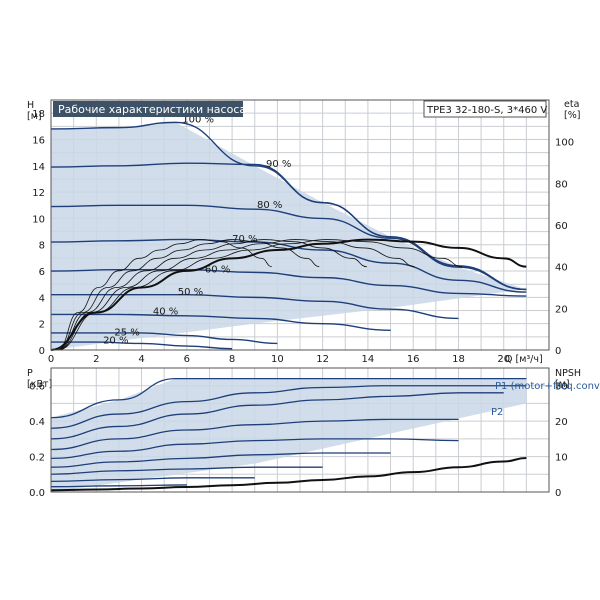 The width and height of the screenshot is (600, 600). I want to click on x-tick-label: 12, so click(322, 359).